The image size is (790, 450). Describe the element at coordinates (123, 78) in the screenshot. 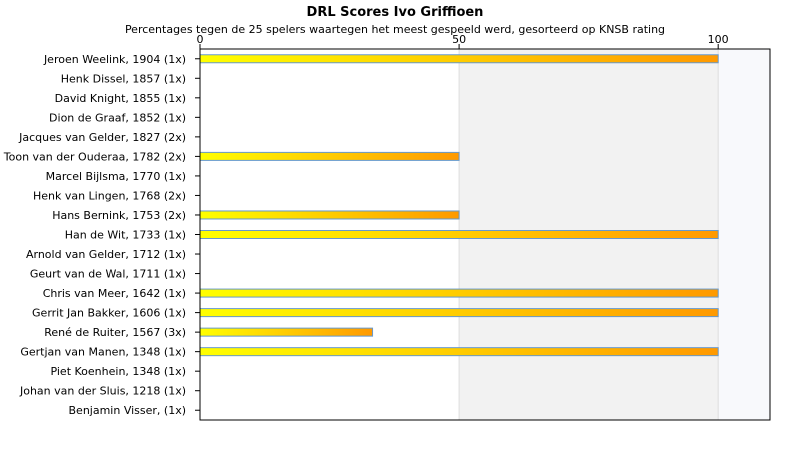

I see `category-label: Henk Dissel, 1857 (1x)` at that location.